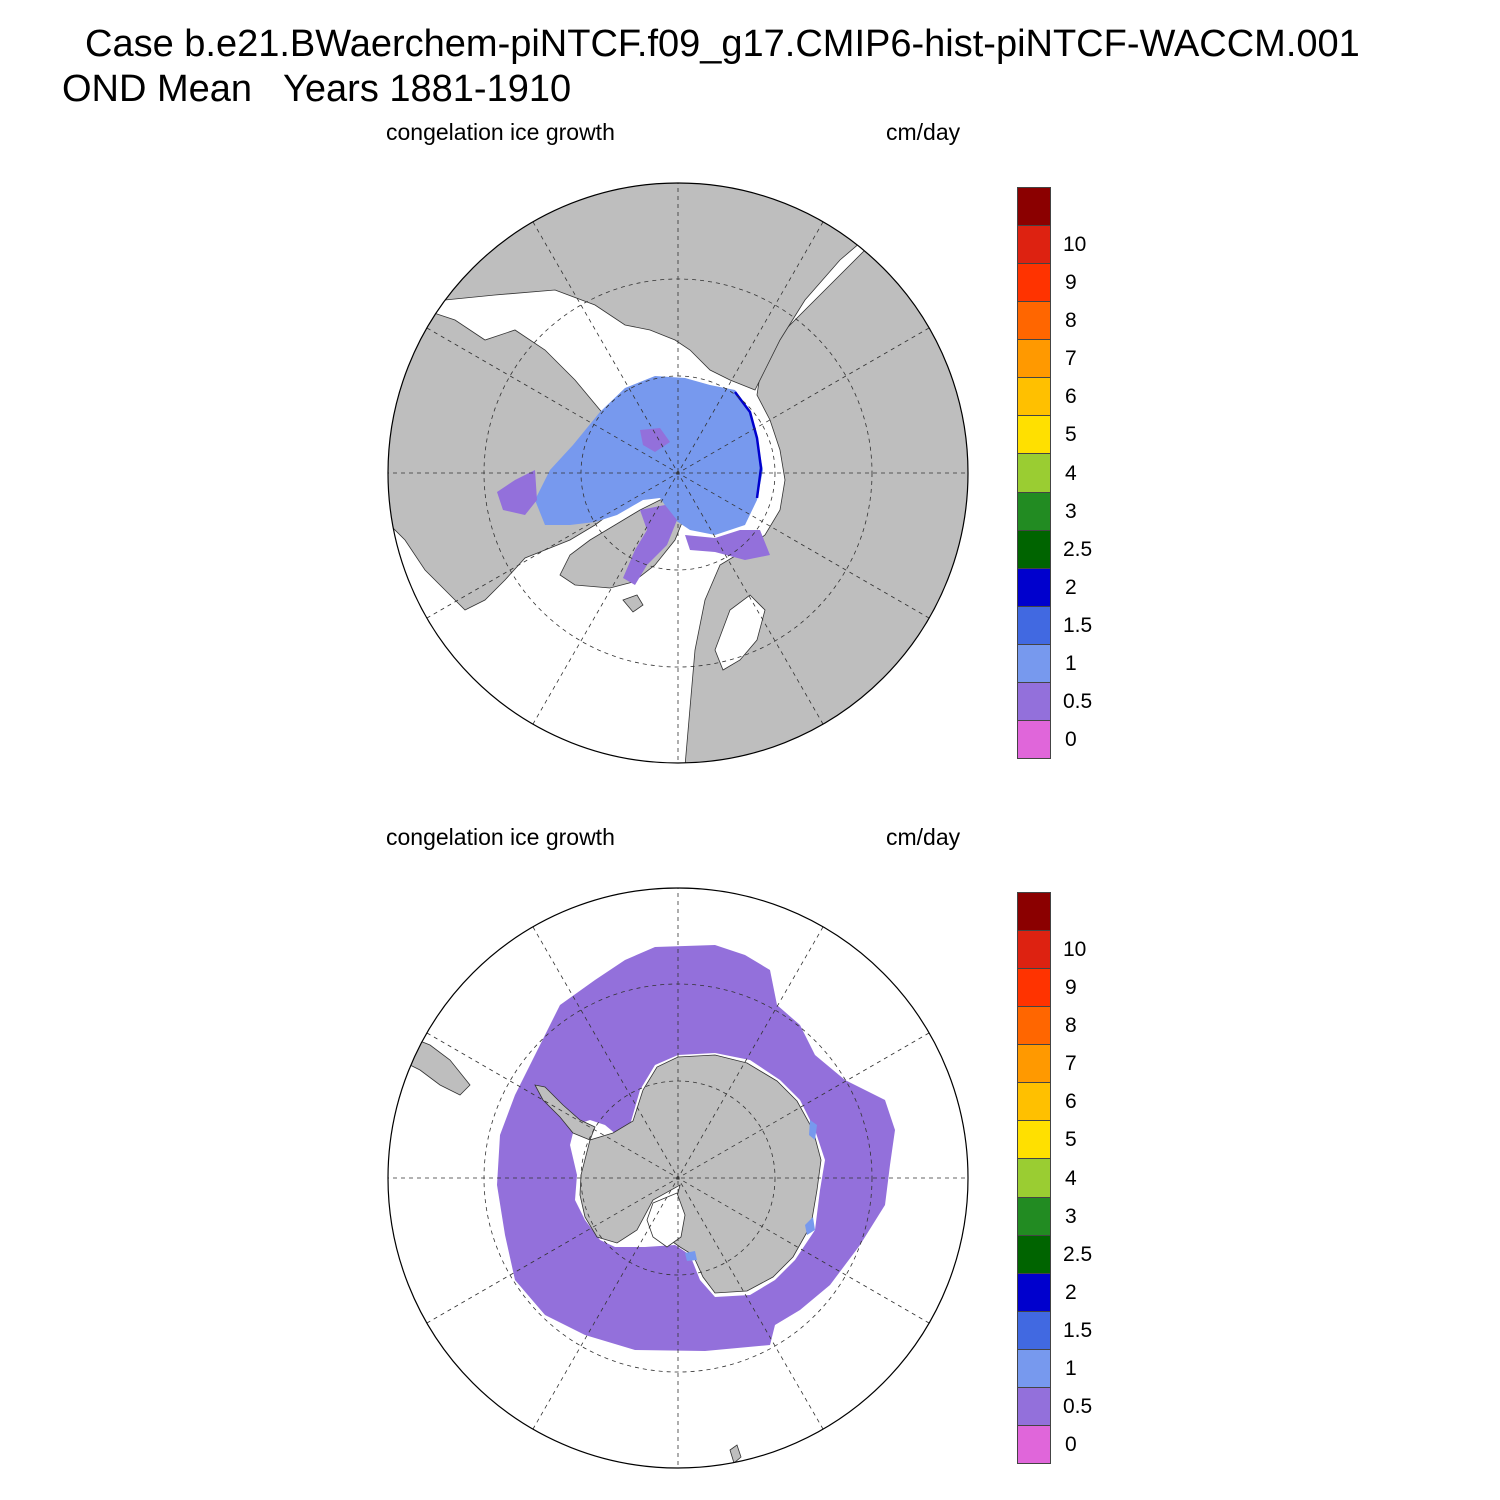 This screenshot has height=1500, width=1500. What do you see at coordinates (1071, 1444) in the screenshot?
I see `colorbar-tick-label: 0` at bounding box center [1071, 1444].